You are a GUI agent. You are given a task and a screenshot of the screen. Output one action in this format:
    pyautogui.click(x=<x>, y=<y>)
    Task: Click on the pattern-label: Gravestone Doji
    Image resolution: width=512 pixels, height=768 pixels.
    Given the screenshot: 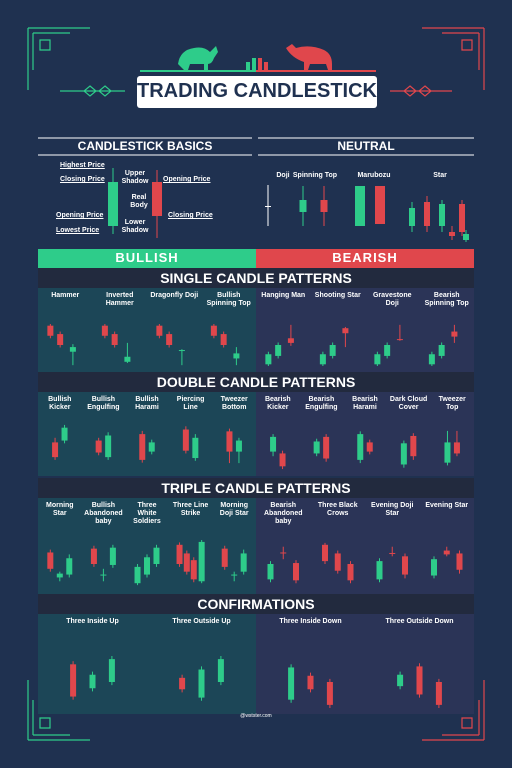 What is the action you would take?
    pyautogui.click(x=392, y=299)
    